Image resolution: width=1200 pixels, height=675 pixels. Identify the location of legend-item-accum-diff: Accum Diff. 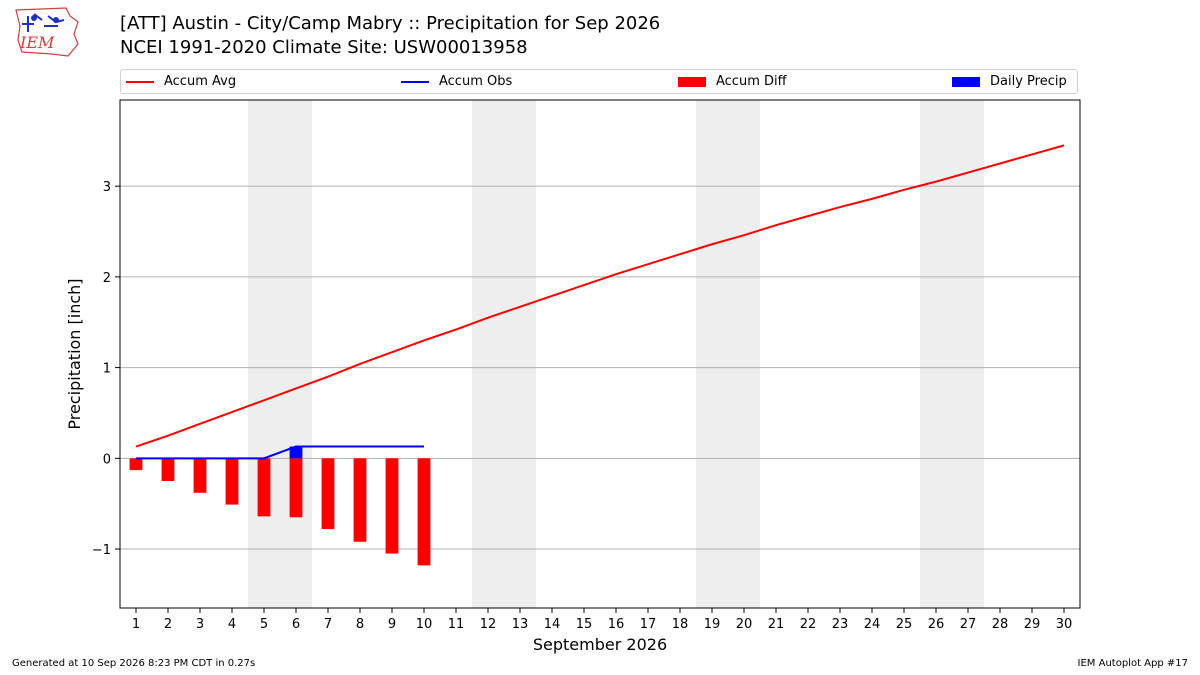
(732, 81).